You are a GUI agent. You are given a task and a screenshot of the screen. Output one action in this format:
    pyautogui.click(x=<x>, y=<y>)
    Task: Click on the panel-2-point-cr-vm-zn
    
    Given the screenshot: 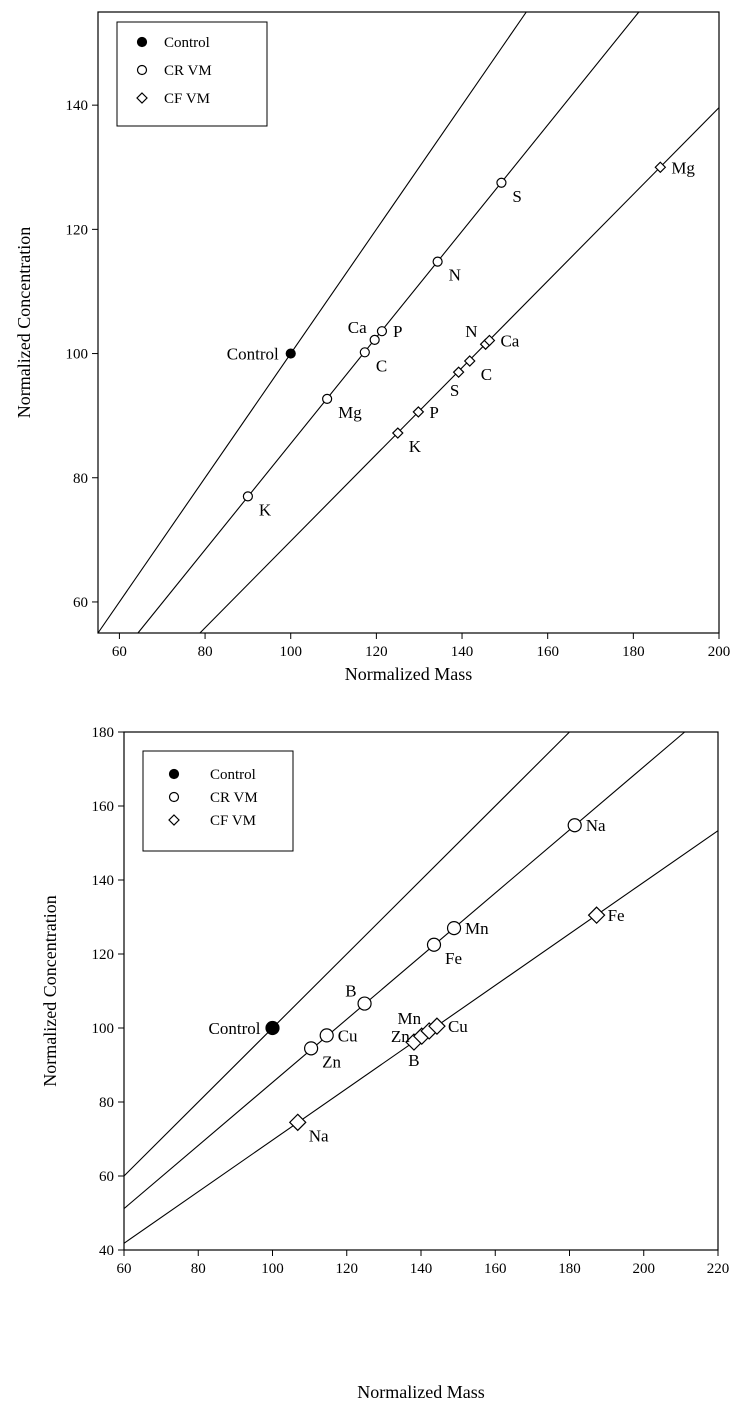 What is the action you would take?
    pyautogui.click(x=311, y=1048)
    